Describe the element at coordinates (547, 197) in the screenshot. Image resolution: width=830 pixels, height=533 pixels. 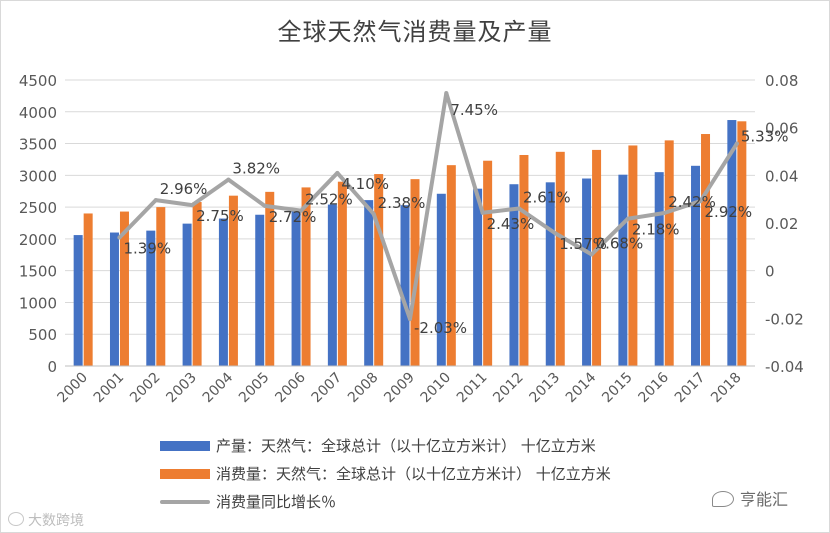
I see `growth-data-label: 2.61%` at that location.